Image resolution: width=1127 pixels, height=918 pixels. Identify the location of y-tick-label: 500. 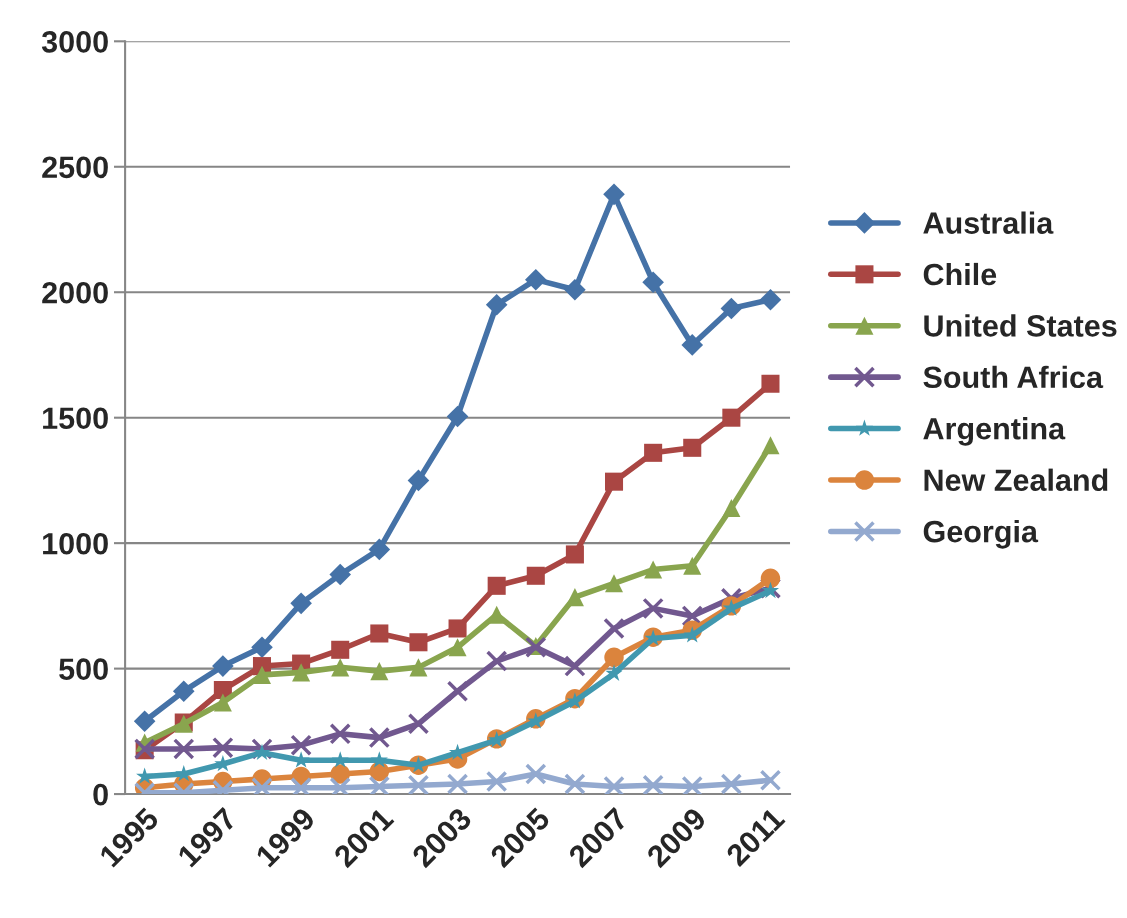
(83, 669).